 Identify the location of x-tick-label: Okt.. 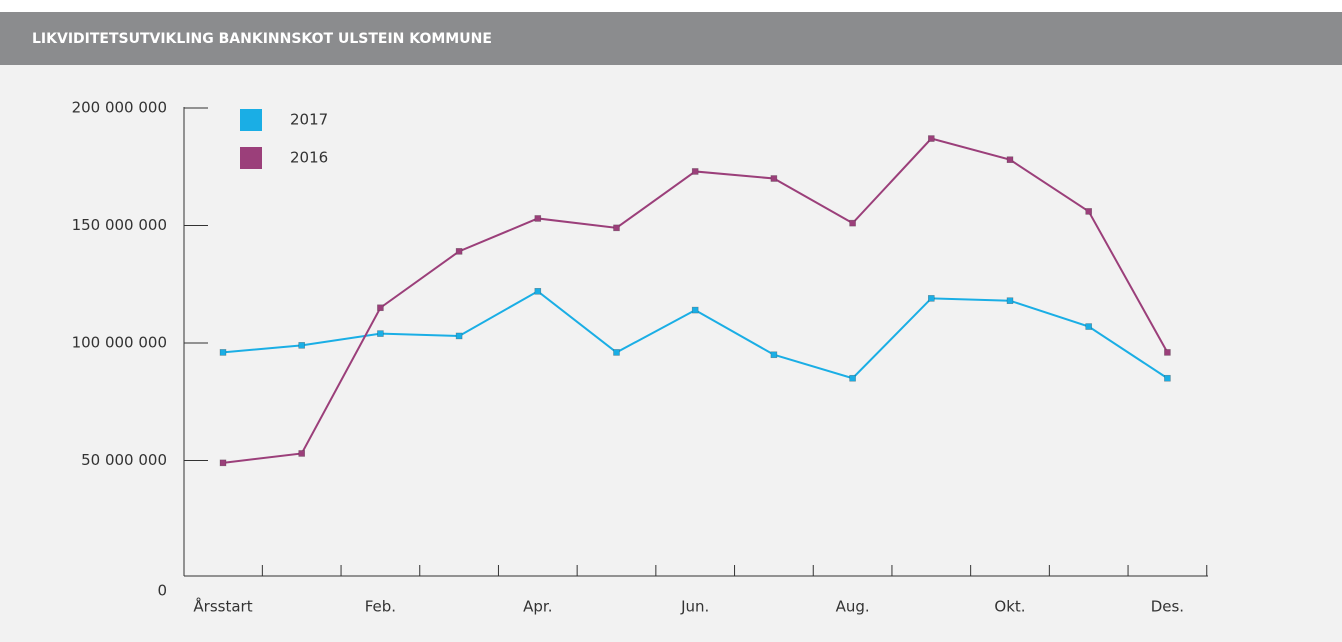
(1009, 607).